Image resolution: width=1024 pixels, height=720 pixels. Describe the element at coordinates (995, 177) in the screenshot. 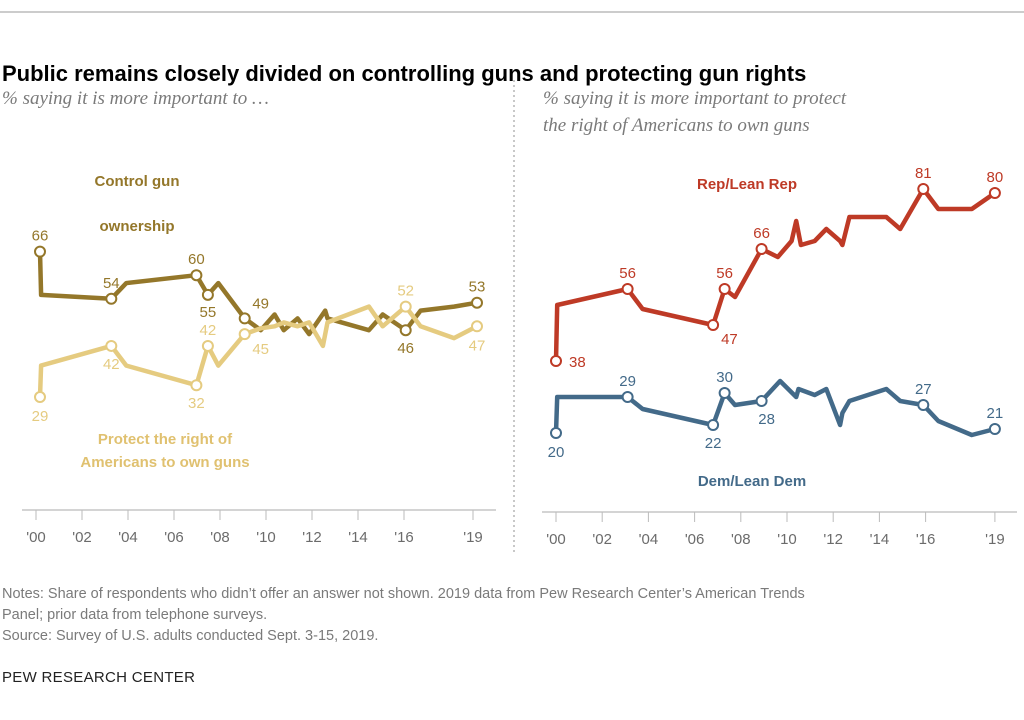

I see `data-label: 80` at that location.